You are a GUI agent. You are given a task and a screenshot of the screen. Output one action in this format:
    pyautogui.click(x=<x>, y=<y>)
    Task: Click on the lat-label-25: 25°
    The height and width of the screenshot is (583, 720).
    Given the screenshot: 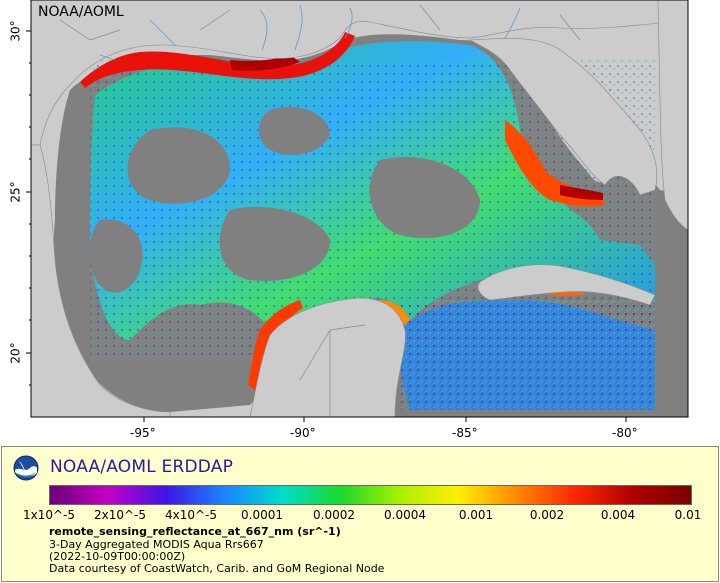 What is the action you would take?
    pyautogui.click(x=15, y=192)
    